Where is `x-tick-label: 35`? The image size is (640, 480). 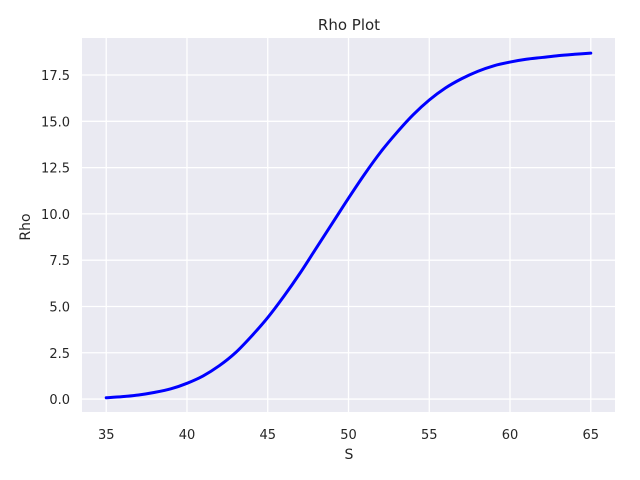 x-tick-label: 35 is located at coordinates (106, 435).